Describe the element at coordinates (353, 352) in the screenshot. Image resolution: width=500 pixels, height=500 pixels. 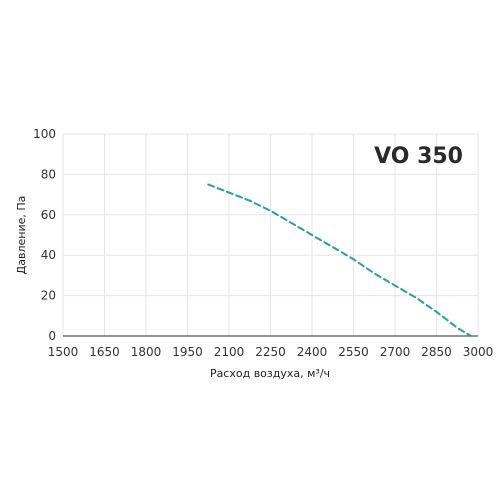
I see `x-tick-label: 2550` at that location.